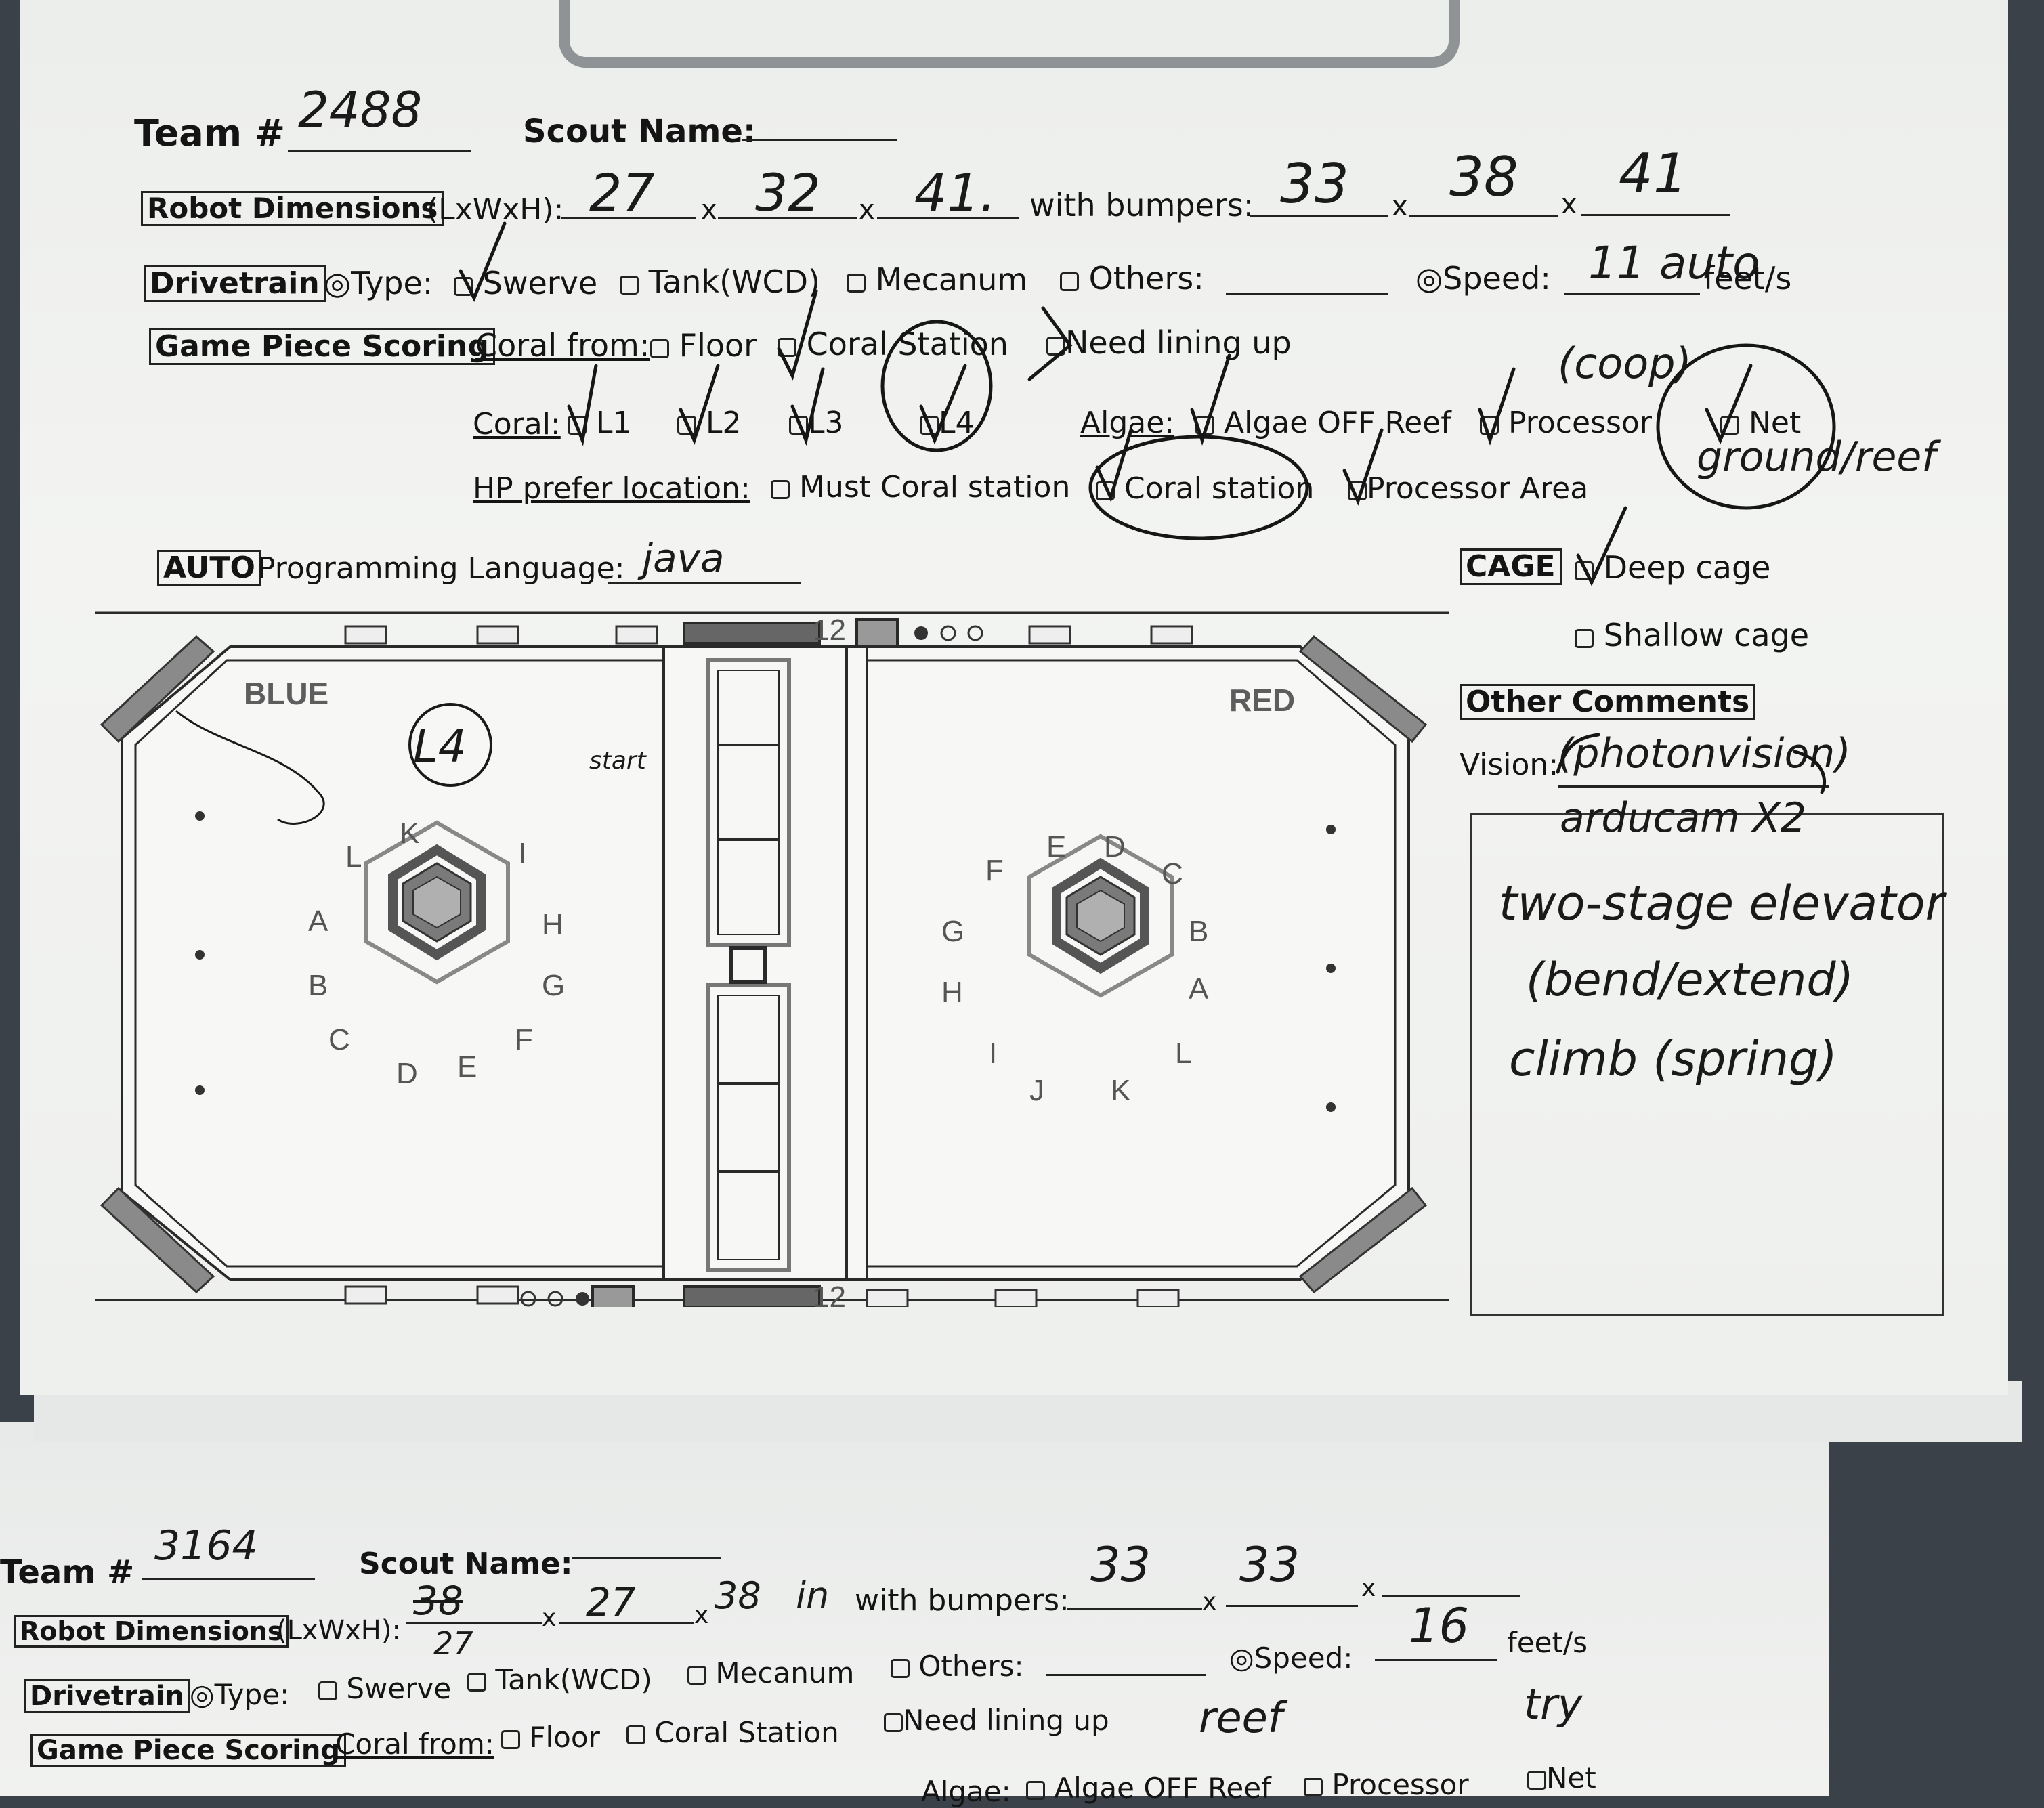  I want to click on blue-face-l: L, so click(353, 857).